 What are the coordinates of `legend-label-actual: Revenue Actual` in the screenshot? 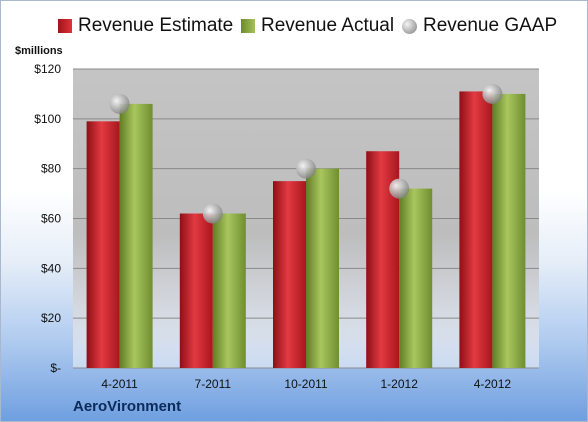 It's located at (328, 25).